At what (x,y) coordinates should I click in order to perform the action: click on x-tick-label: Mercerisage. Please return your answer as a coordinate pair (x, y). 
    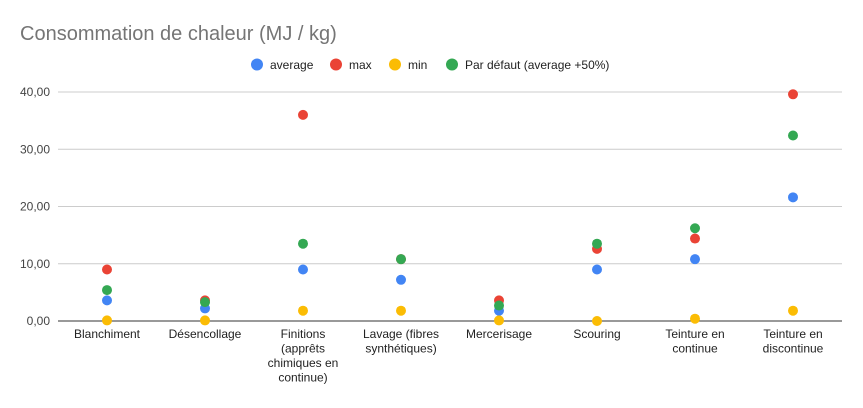
    Looking at the image, I should click on (499, 334).